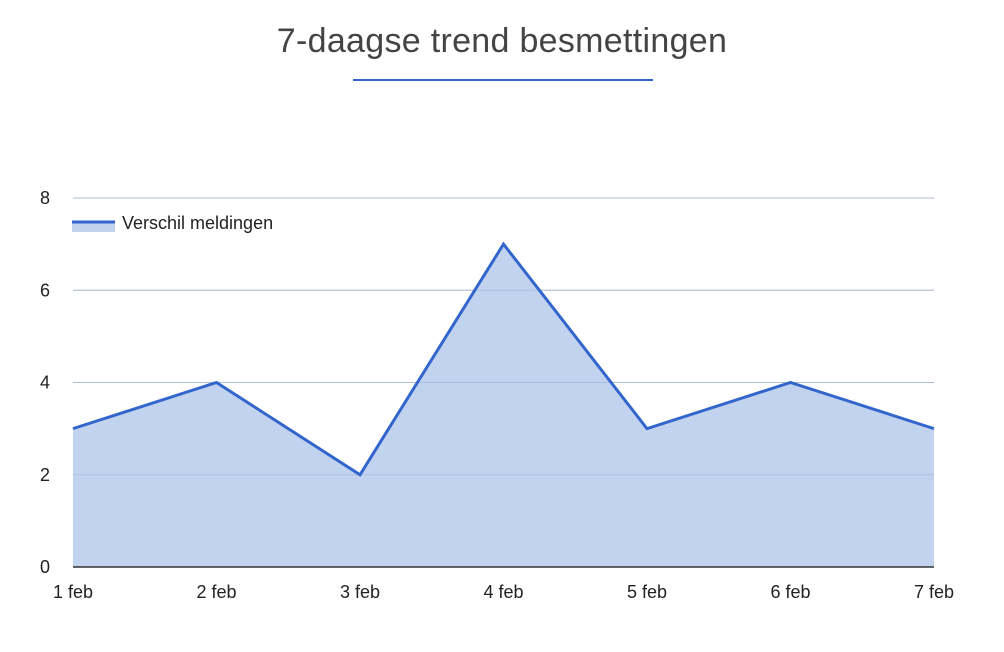 Image resolution: width=1004 pixels, height=652 pixels. I want to click on x-tick-label: 5 feb, so click(647, 592).